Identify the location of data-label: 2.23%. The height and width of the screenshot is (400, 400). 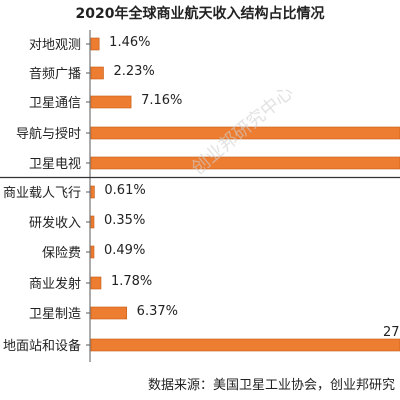
(133, 71).